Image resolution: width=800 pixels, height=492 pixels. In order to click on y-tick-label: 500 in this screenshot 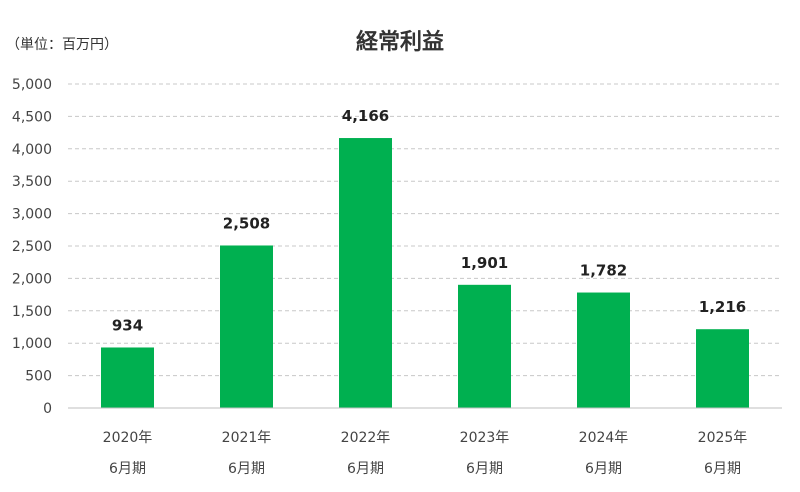, I will do `click(38, 377)`.